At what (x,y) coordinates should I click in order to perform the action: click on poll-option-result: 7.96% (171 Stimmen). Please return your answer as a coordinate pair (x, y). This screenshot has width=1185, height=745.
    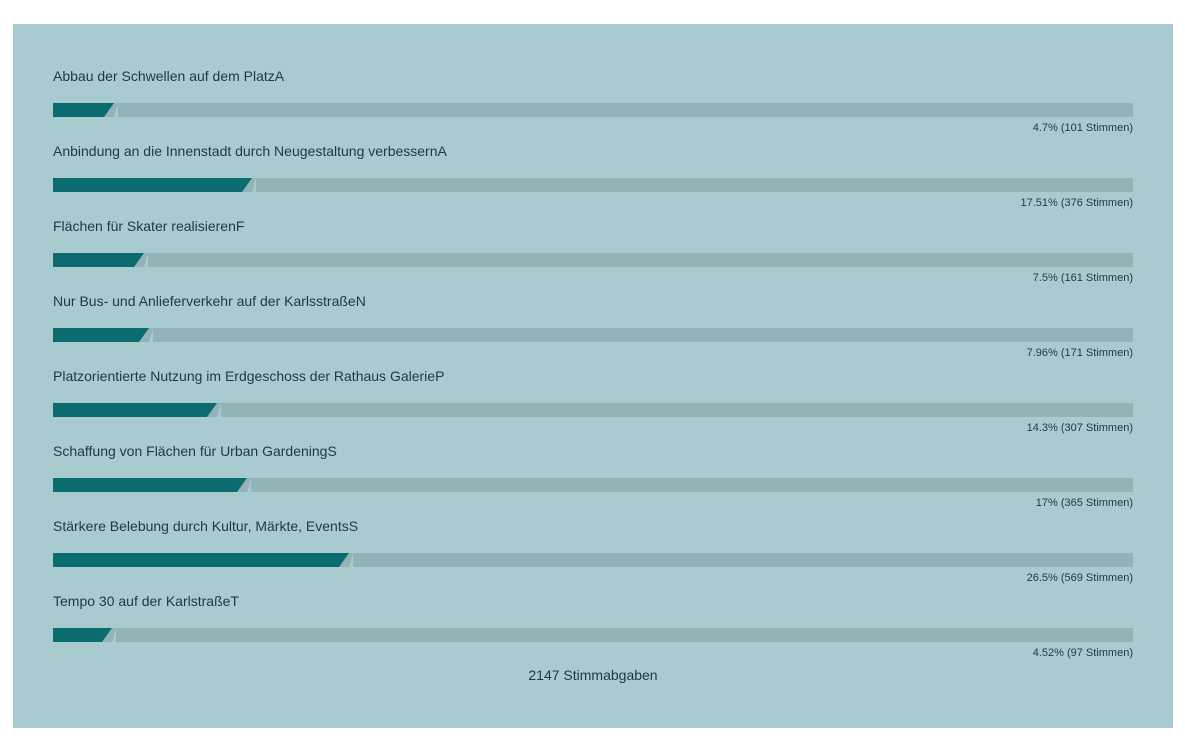
    Looking at the image, I should click on (1079, 353).